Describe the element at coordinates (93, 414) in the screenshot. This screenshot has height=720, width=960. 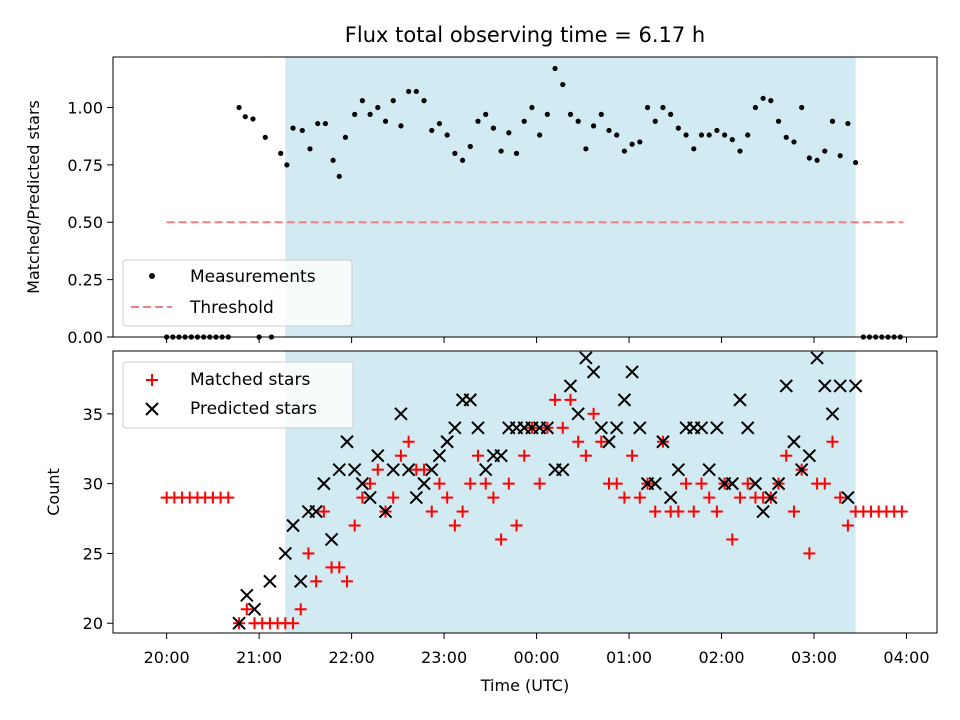
I see `y-tick-label-bottom: 35` at that location.